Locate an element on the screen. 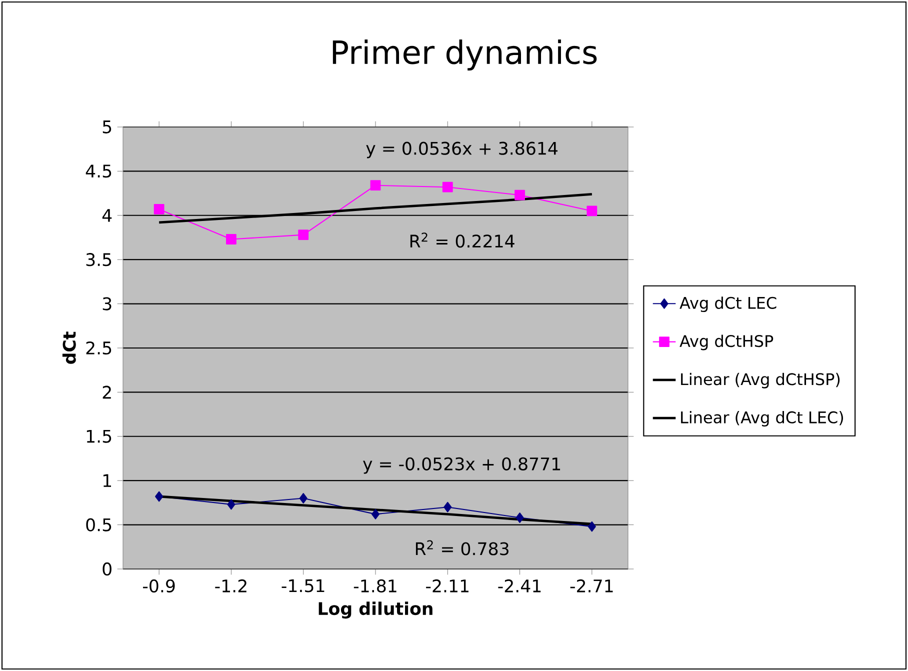  x-tick-label: -0.9 is located at coordinates (159, 586).